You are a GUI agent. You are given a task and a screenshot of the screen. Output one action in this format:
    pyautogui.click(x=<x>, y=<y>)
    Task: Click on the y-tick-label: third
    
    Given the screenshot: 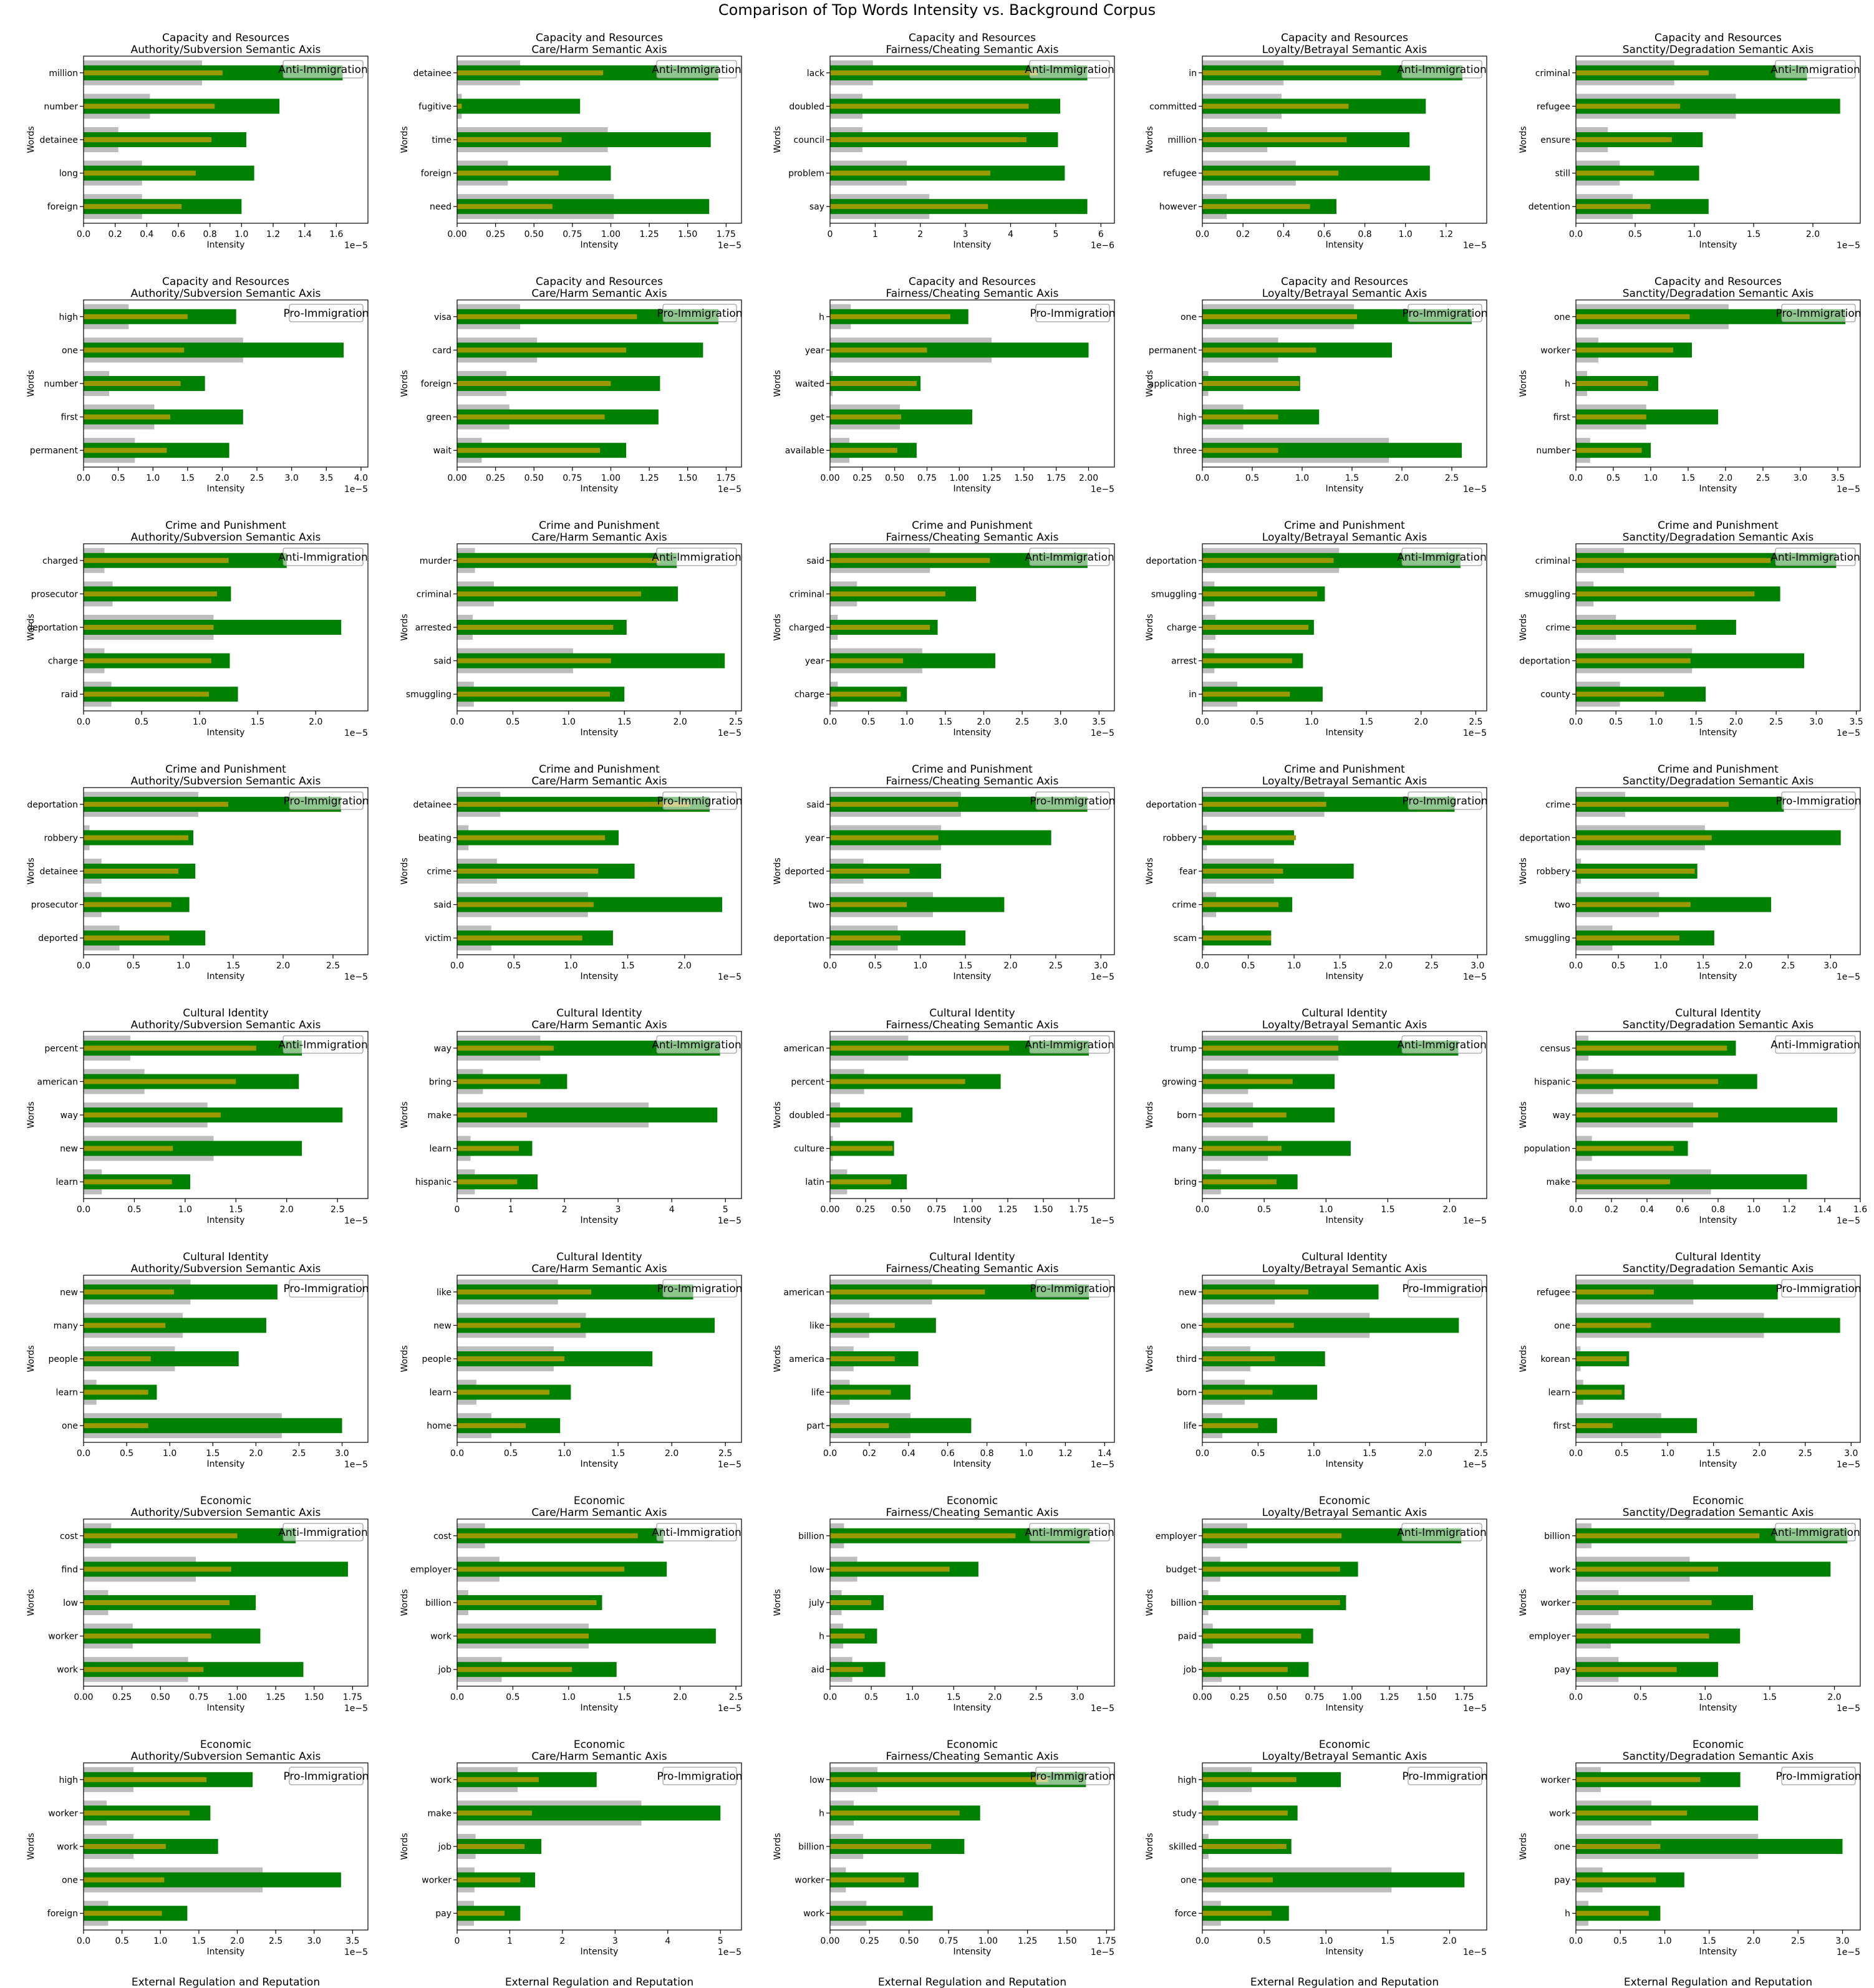 What is the action you would take?
    pyautogui.click(x=1186, y=1359)
    